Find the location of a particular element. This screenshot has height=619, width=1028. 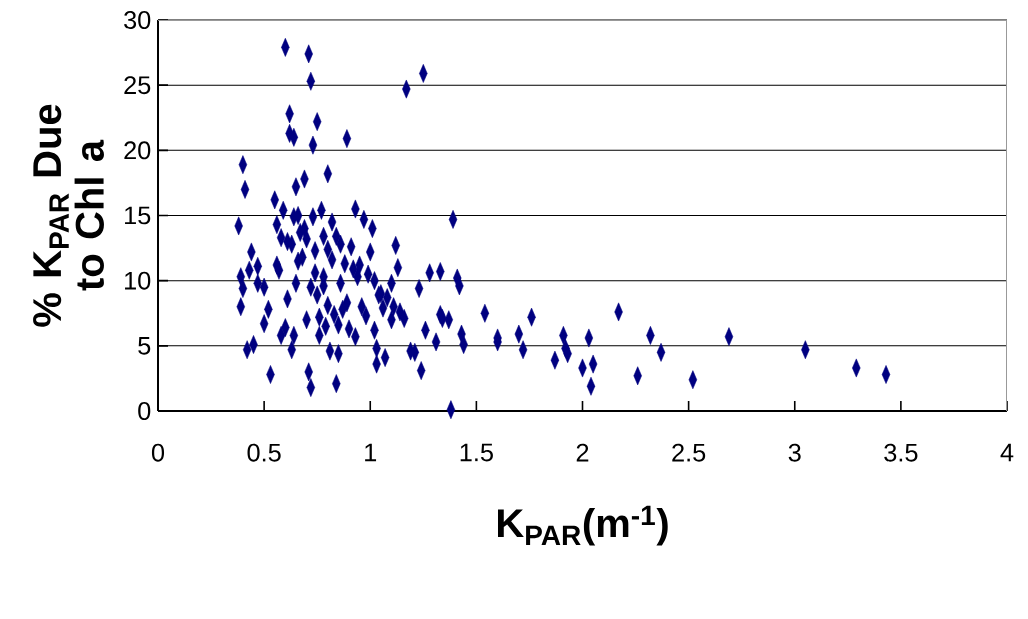

y-tick-label: 5 is located at coordinates (144, 346).